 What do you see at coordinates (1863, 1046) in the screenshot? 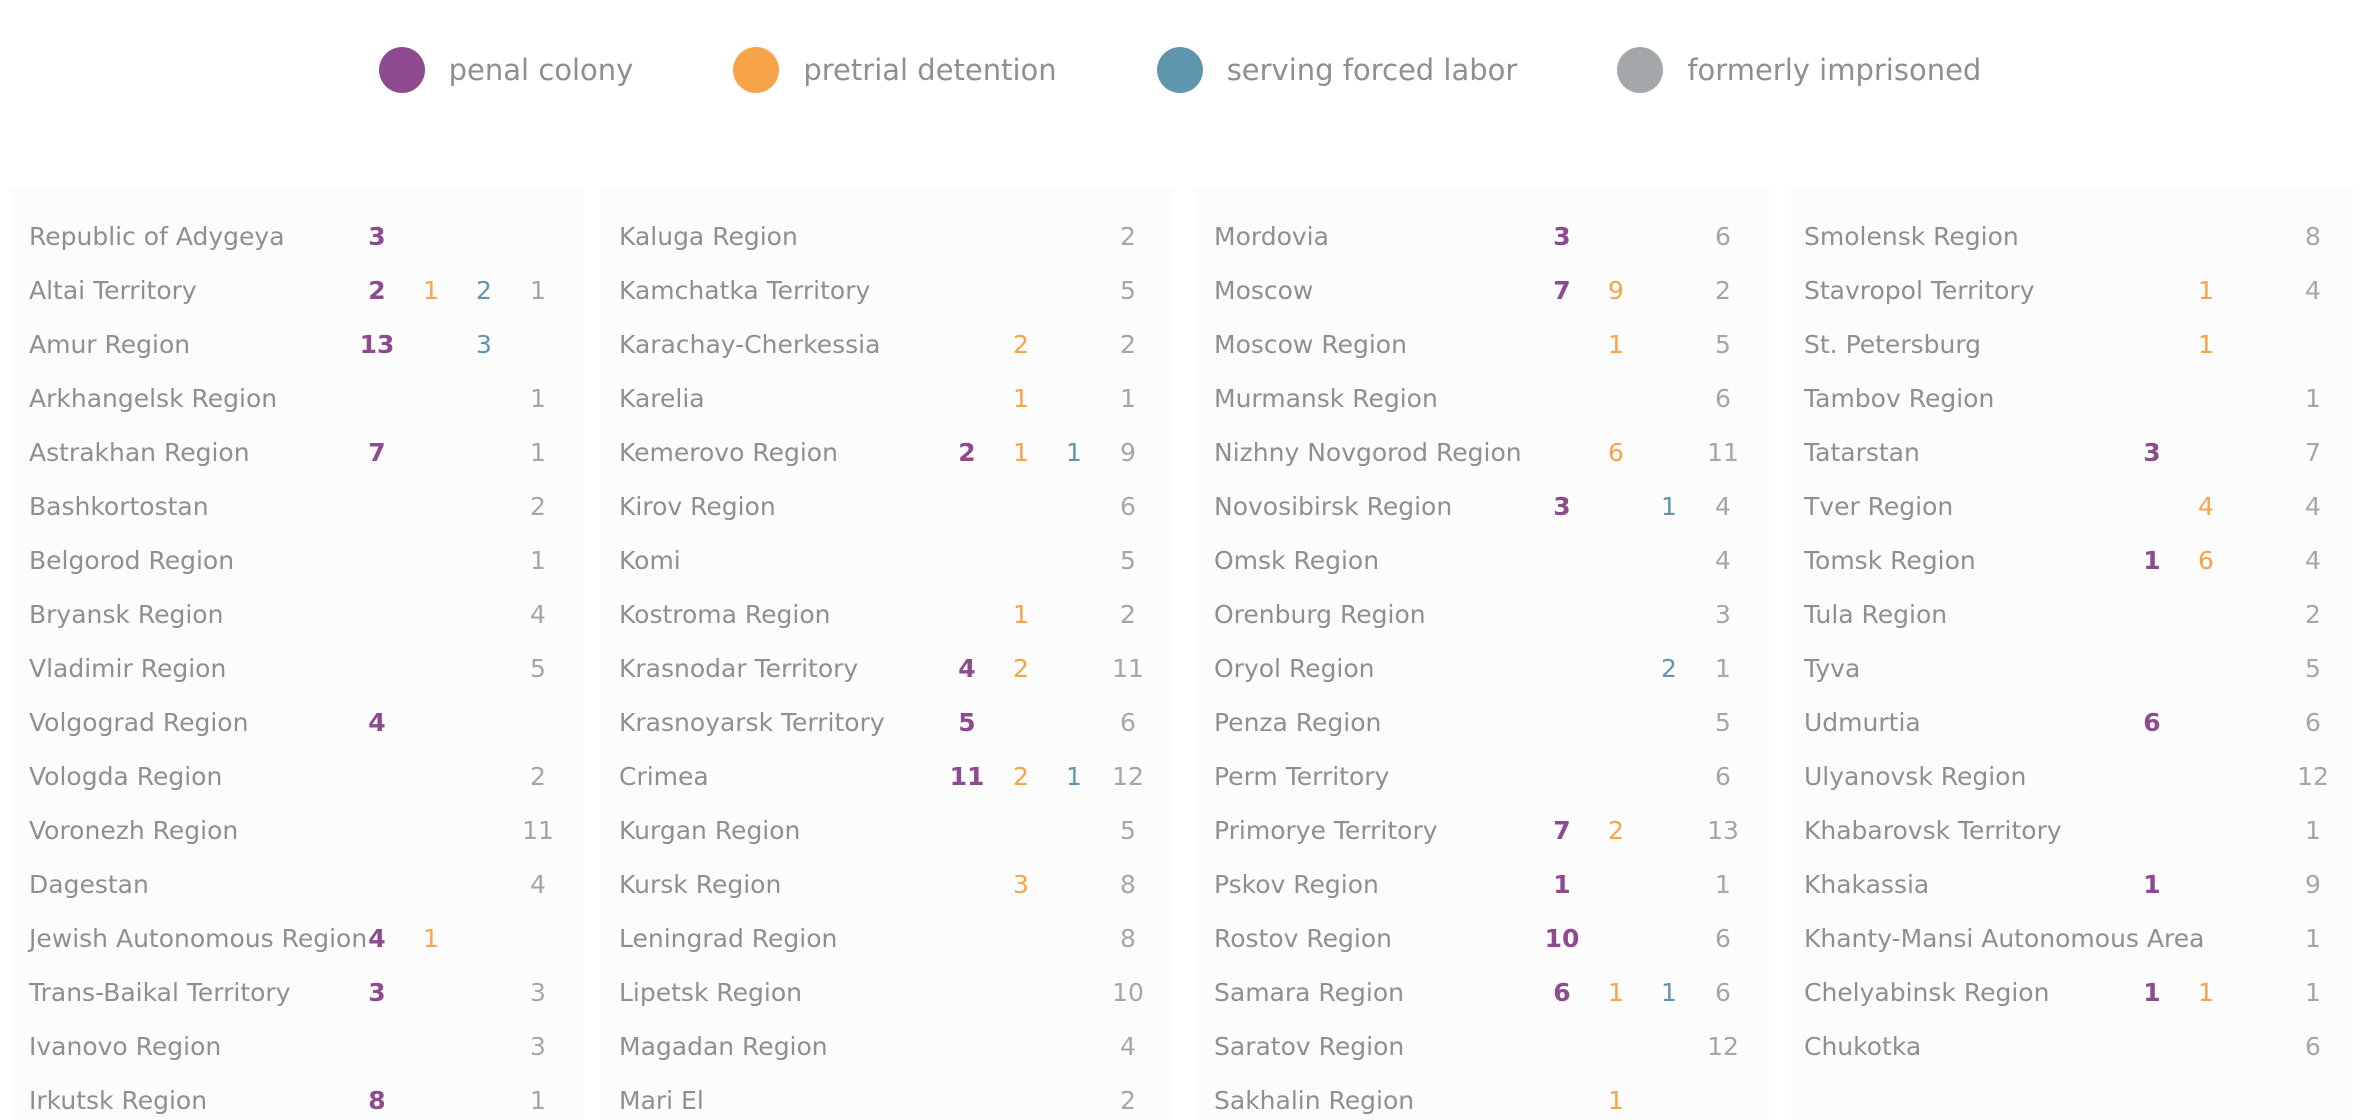
I see `region-name: Chukotka` at bounding box center [1863, 1046].